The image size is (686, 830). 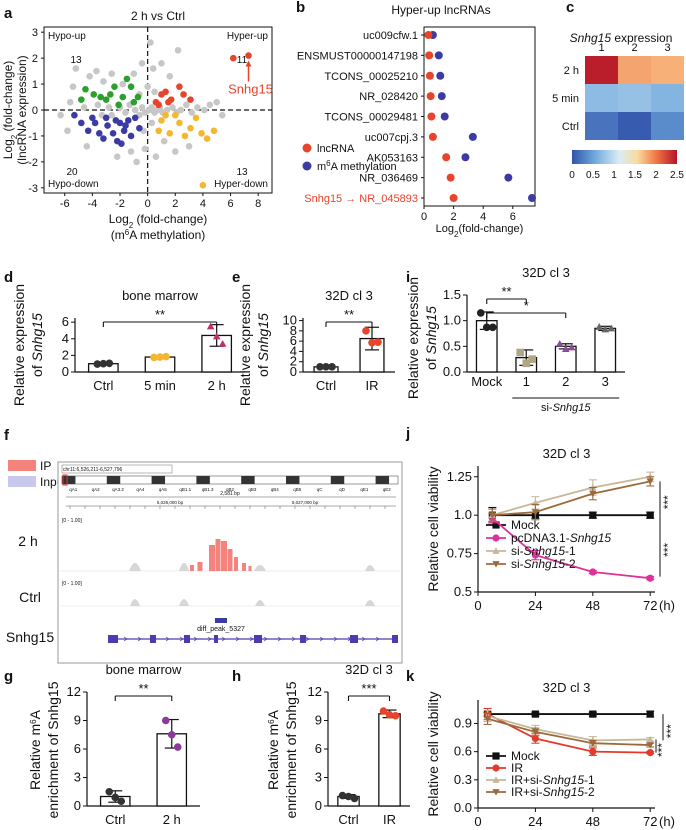 What do you see at coordinates (103, 385) in the screenshot?
I see `category-label: Ctrl` at bounding box center [103, 385].